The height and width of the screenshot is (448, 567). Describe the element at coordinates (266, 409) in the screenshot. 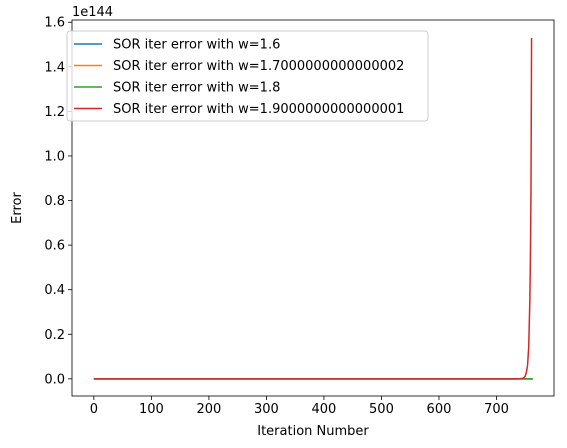

I see `x-tick-label: 300` at that location.